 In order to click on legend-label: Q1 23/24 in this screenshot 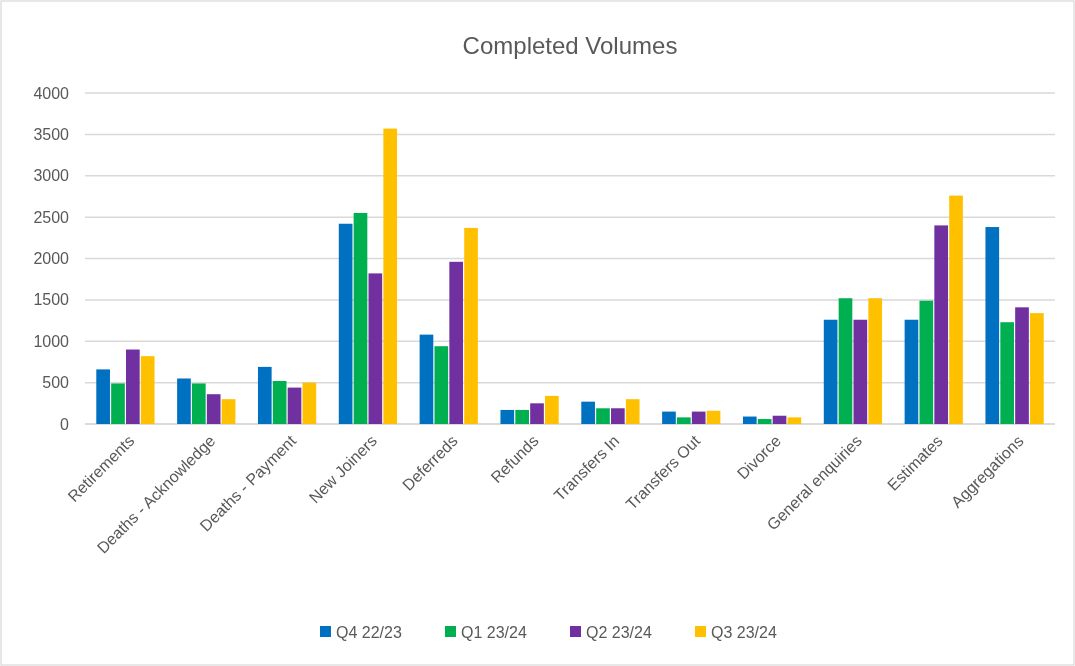, I will do `click(494, 632)`.